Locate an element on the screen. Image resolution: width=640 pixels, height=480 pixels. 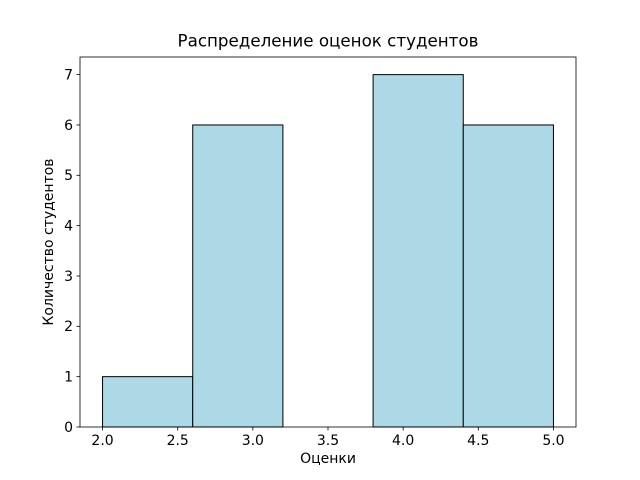
x-axis-label: Оценки is located at coordinates (328, 459).